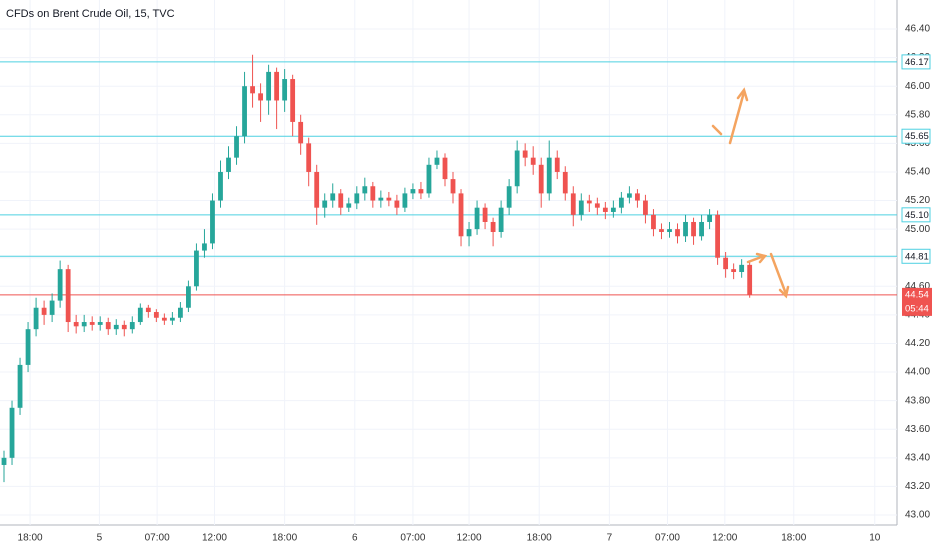  What do you see at coordinates (917, 429) in the screenshot?
I see `y-tick-label: 43.60` at bounding box center [917, 429].